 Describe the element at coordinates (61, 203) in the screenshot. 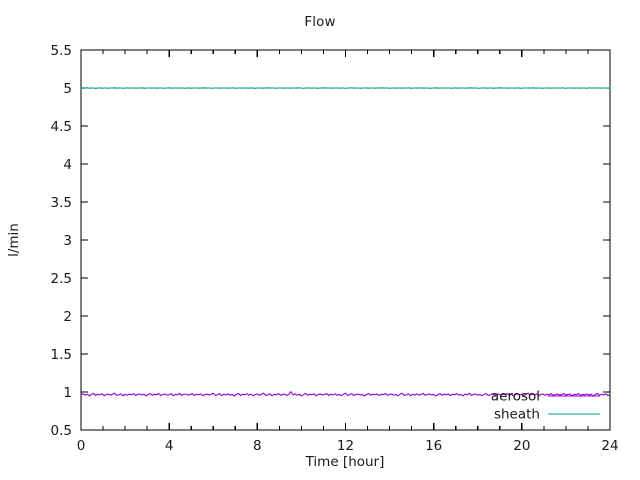

I see `y-tick-label: 3.5` at that location.